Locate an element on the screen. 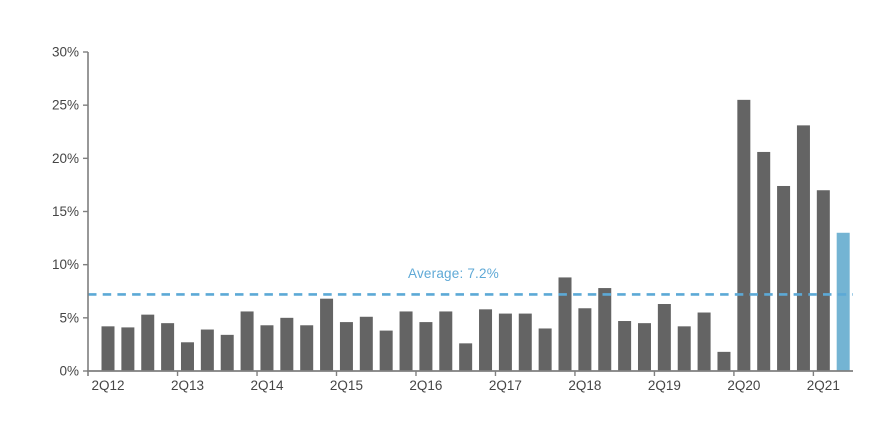 This screenshot has width=884, height=434. x-tick-label: 2Q15 is located at coordinates (346, 385).